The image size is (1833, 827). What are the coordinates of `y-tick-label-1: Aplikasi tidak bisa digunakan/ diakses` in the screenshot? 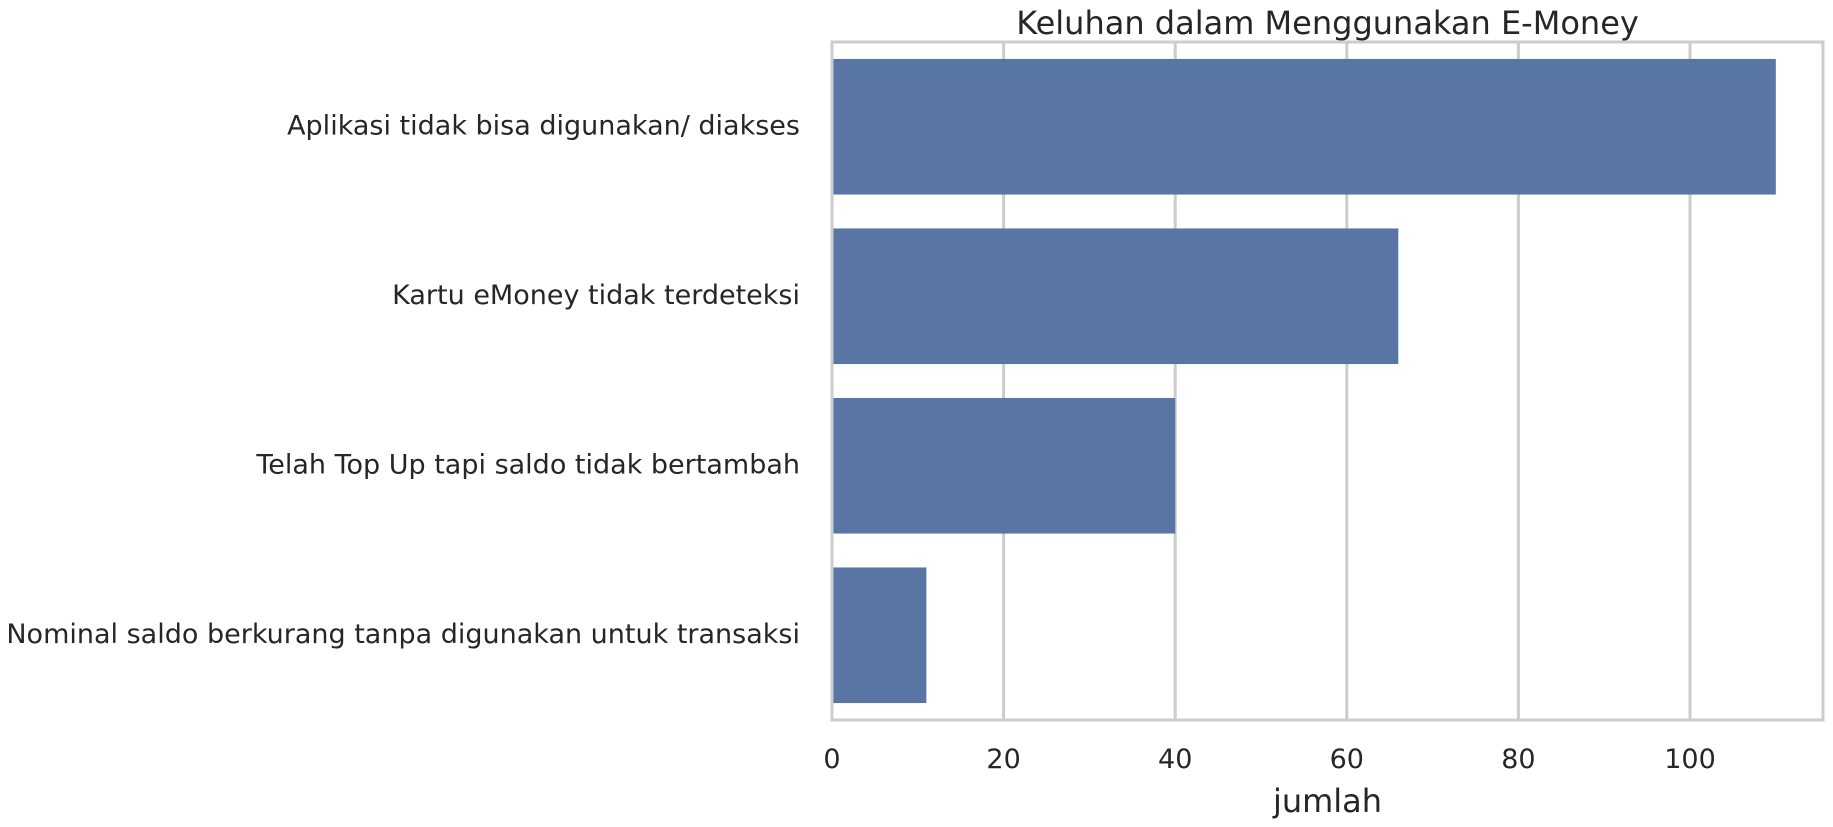 It's located at (543, 125).